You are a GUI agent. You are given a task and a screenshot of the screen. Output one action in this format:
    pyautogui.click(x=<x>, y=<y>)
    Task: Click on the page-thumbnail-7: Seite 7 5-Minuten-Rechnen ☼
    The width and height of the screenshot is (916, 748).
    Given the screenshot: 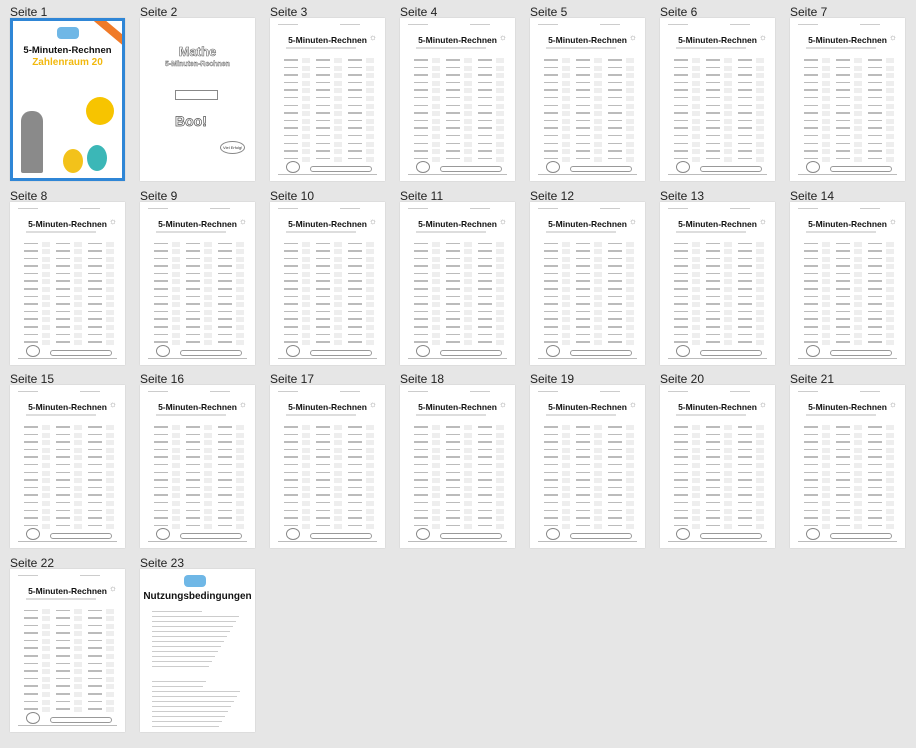 What is the action you would take?
    pyautogui.click(x=853, y=91)
    